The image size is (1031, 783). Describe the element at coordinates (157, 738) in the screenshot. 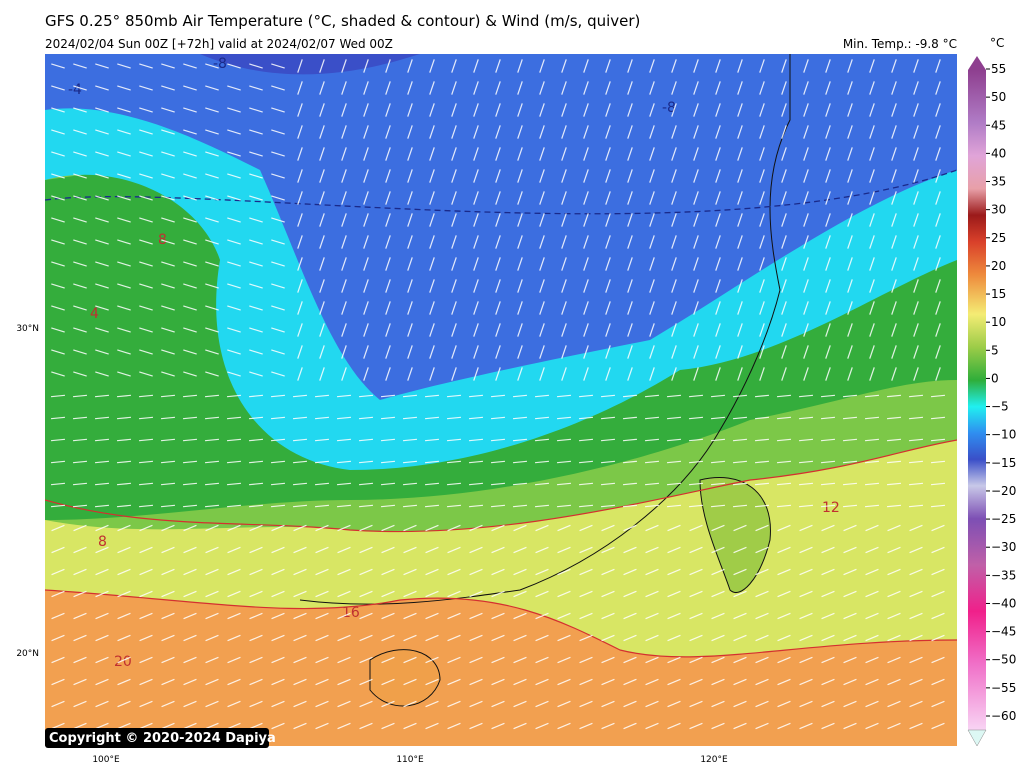

I see `copyright-box` at that location.